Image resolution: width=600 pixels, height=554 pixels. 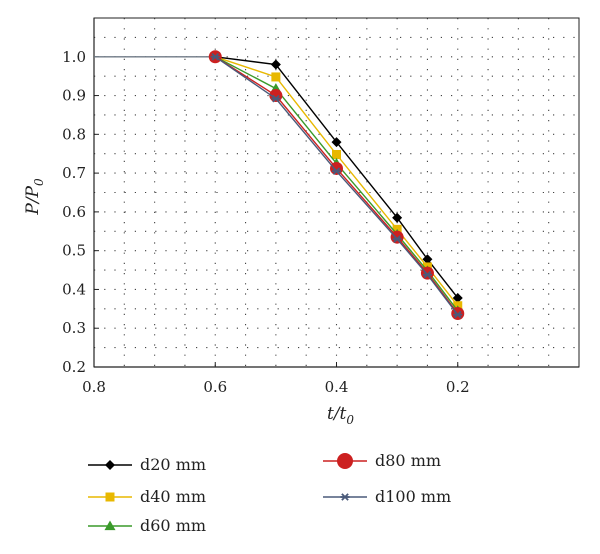 I want to click on y-axis-title-main: P/P, so click(x=33, y=200).